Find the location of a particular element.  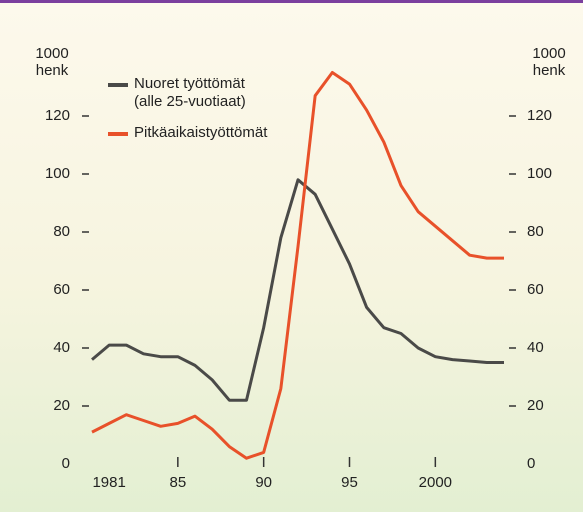

y-tick-label: 80 is located at coordinates (61, 231).